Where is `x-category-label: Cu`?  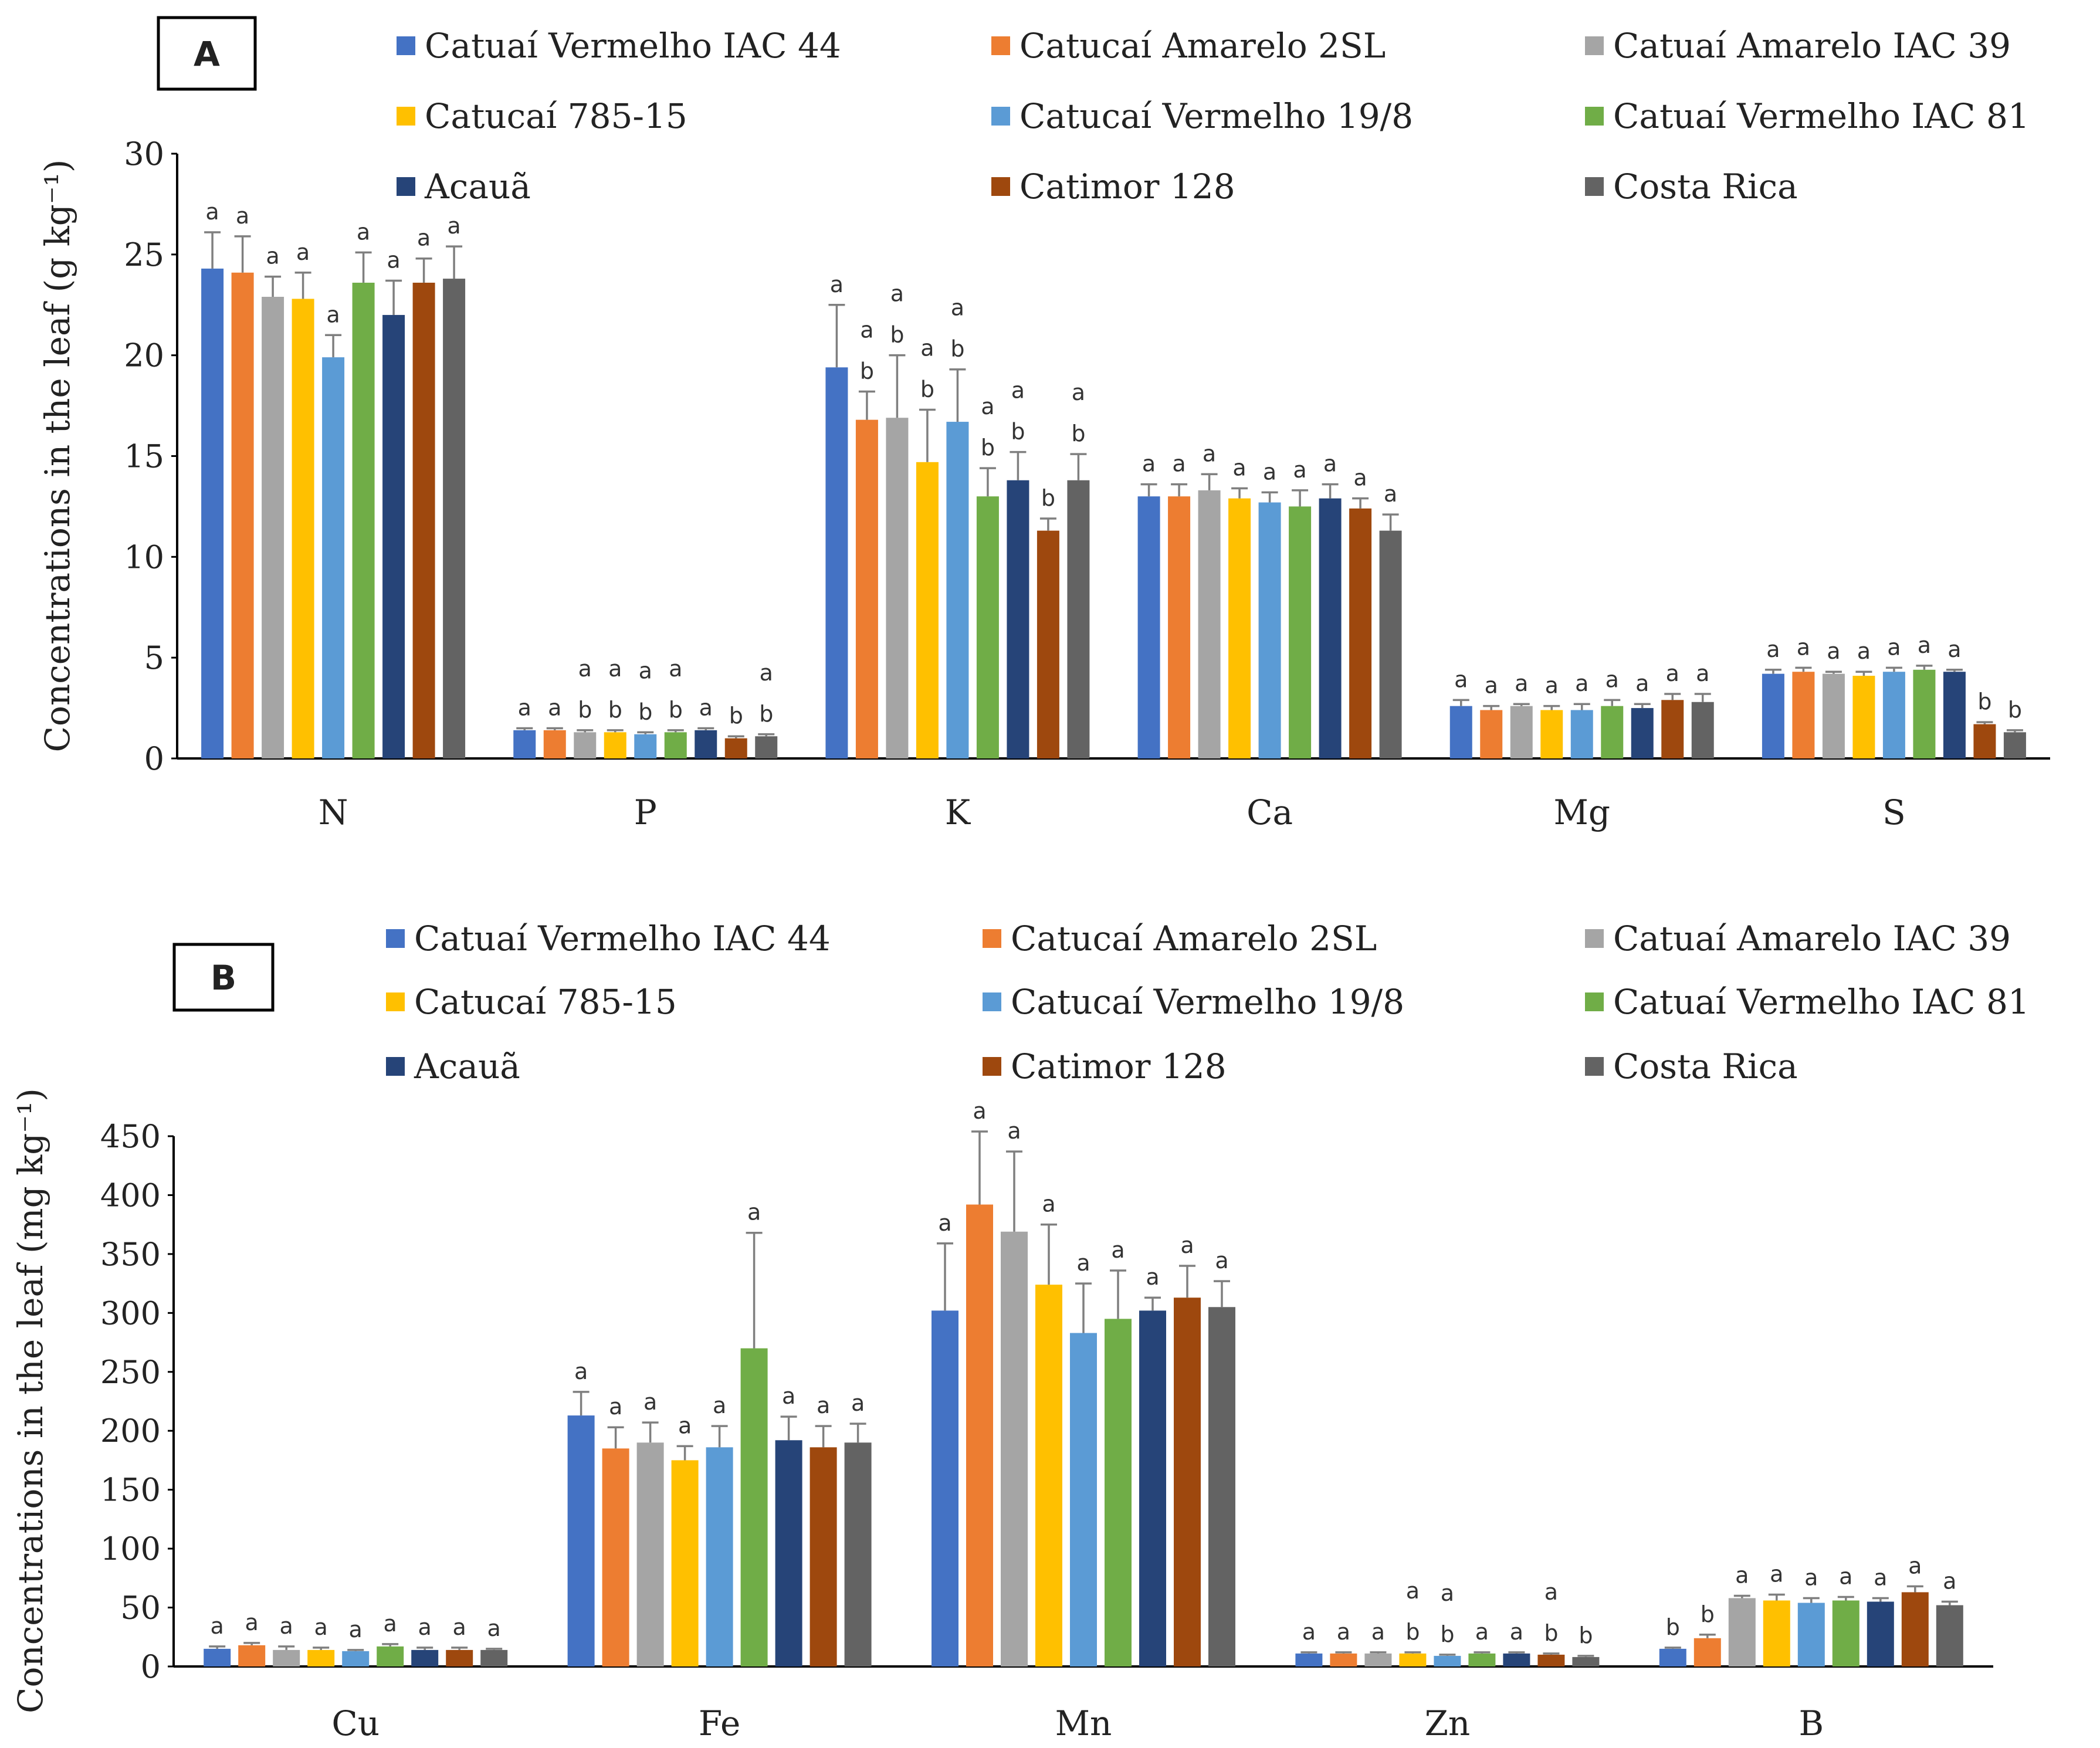
x-category-label: Cu is located at coordinates (355, 1723).